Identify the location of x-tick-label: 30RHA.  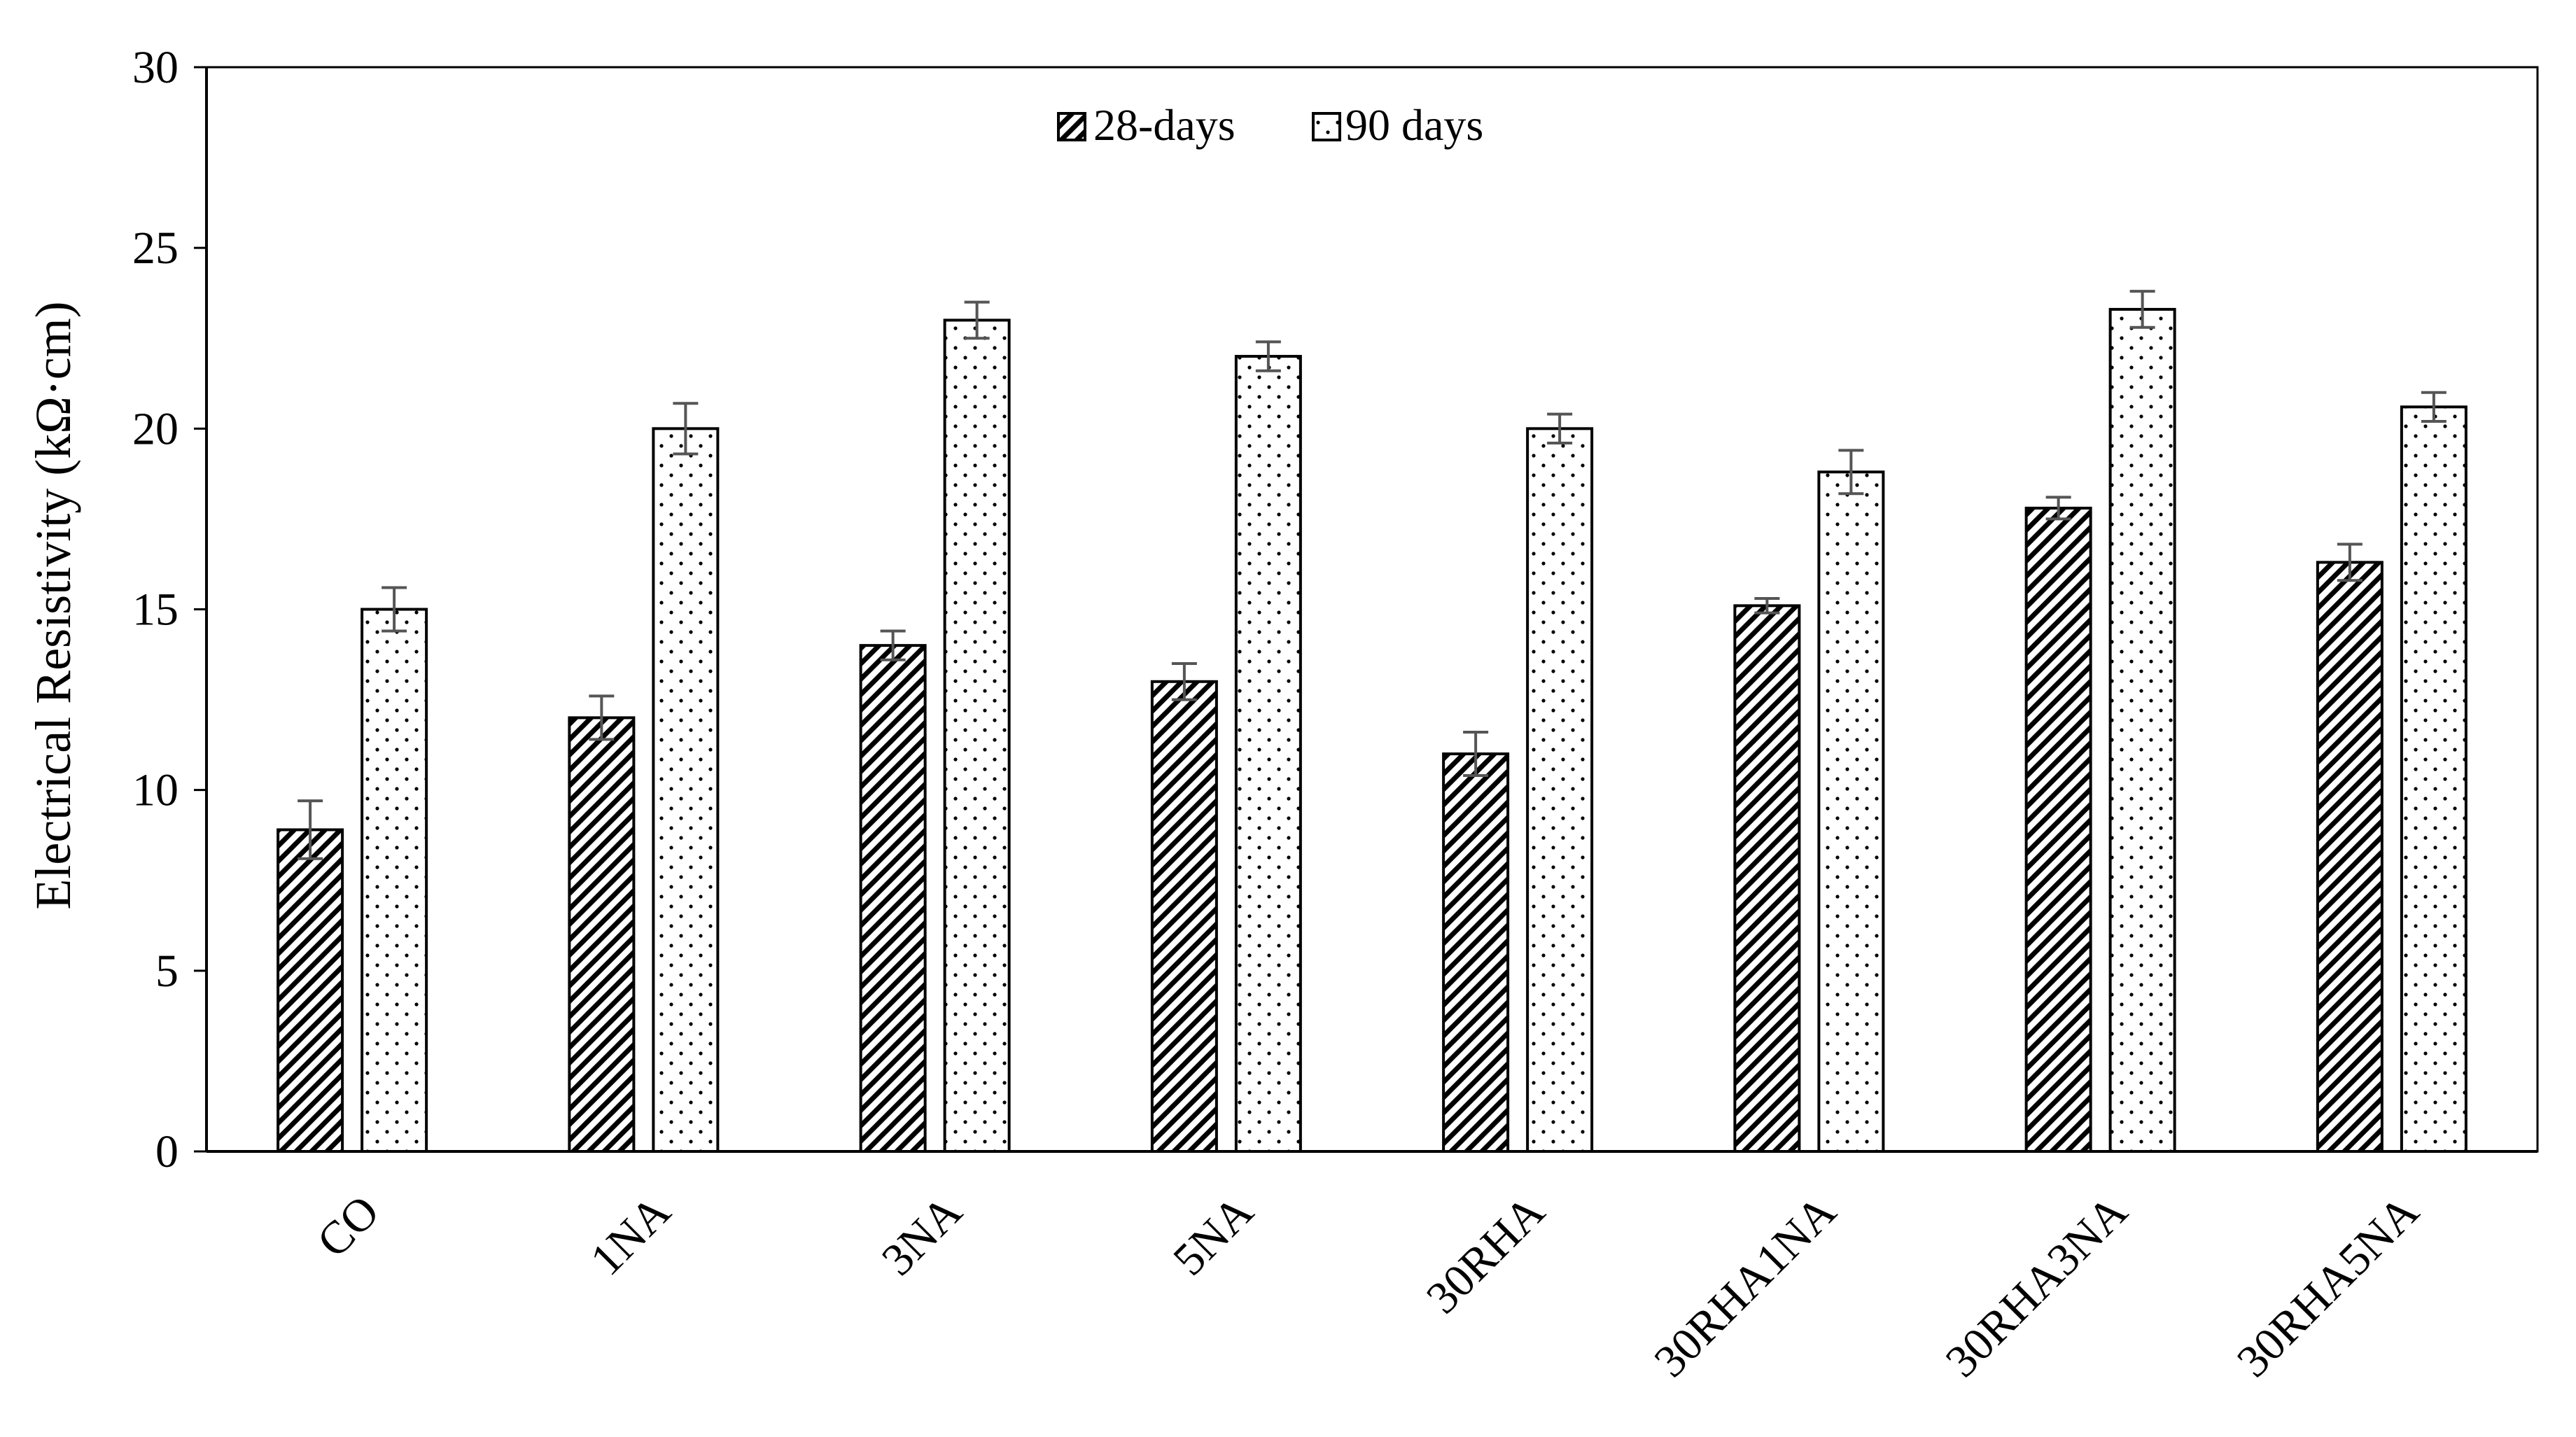
(1486, 1255).